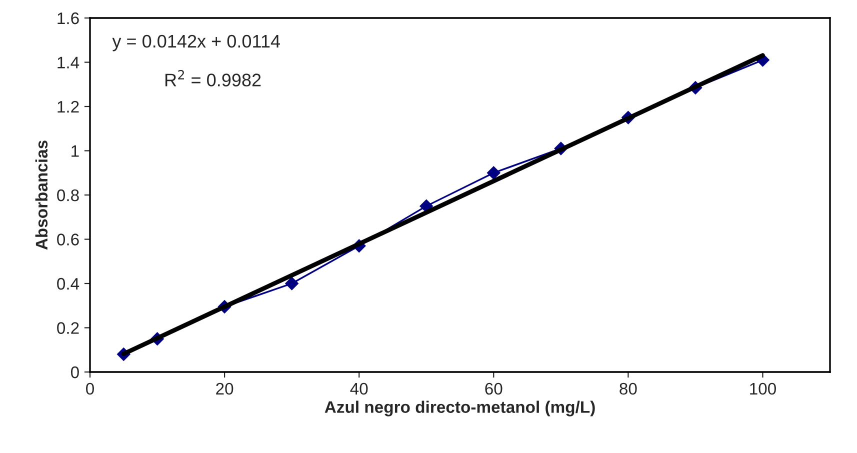 This screenshot has width=857, height=453. What do you see at coordinates (41, 195) in the screenshot?
I see `y-axis-title: Absorbancias` at bounding box center [41, 195].